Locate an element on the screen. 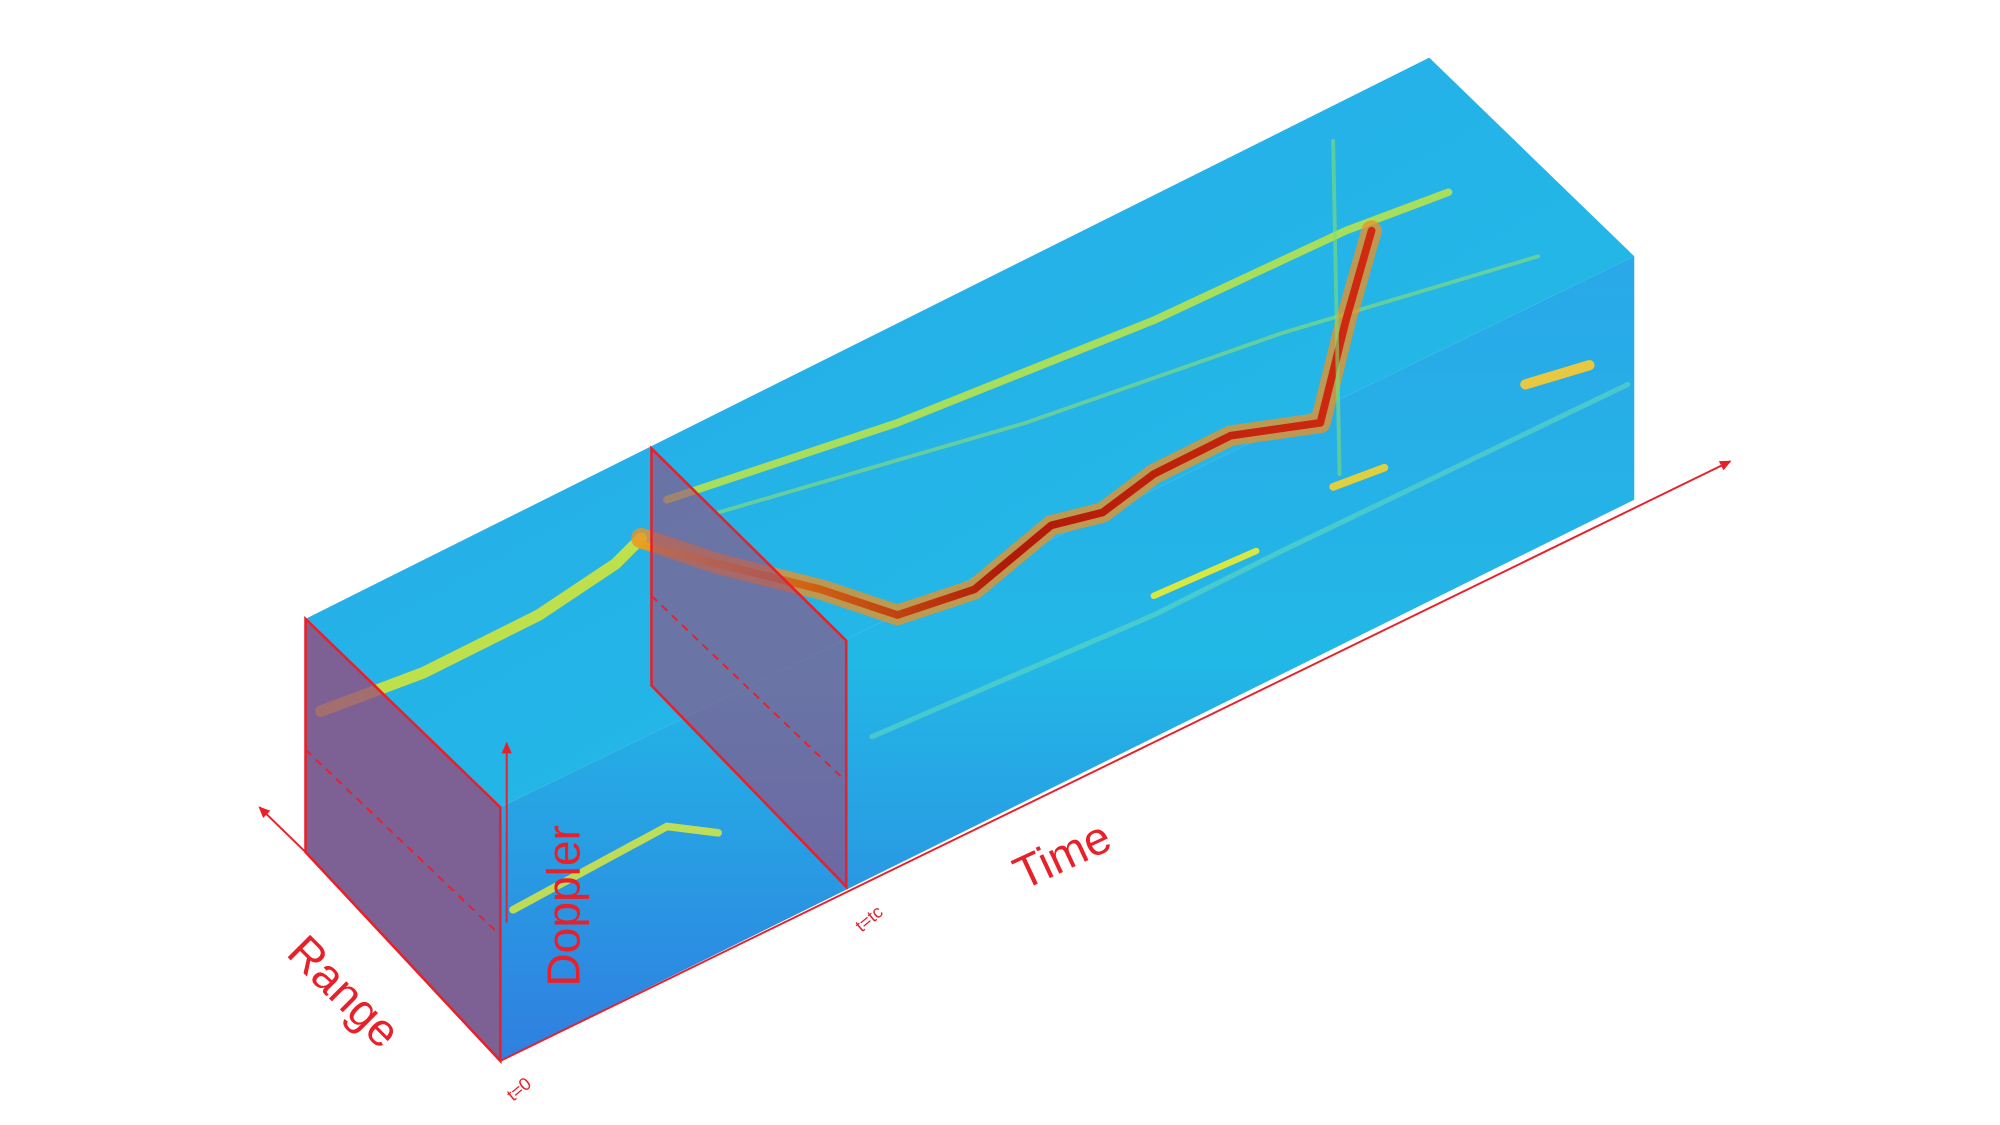 Image resolution: width=2000 pixels, height=1125 pixels. slice-tc is located at coordinates (749, 667).